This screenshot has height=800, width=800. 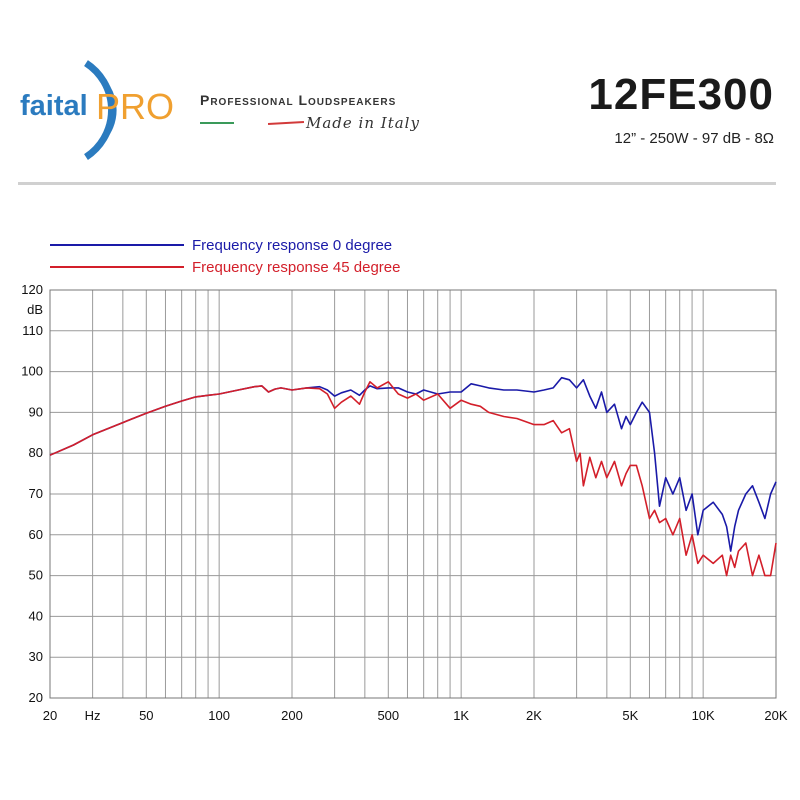 I want to click on faital-pro-logo: faital PRO, so click(x=103, y=110).